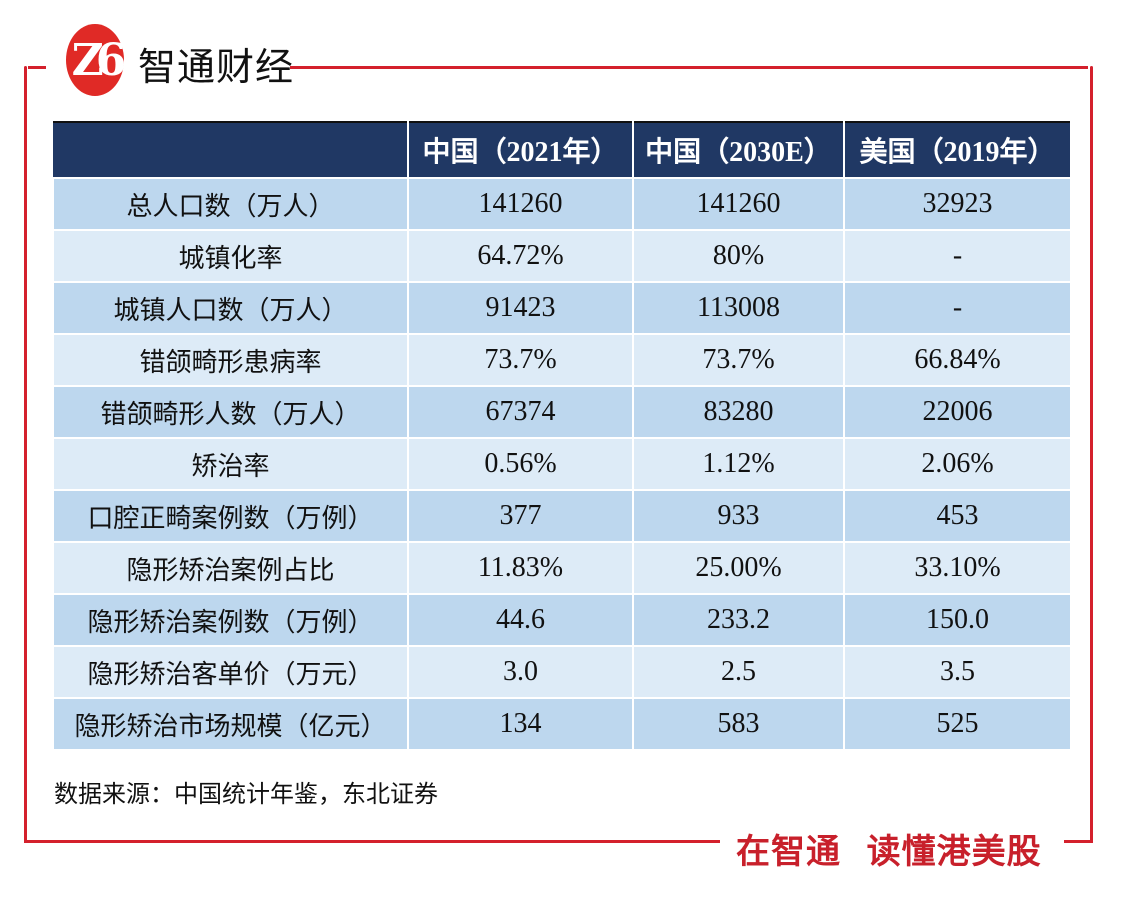 The height and width of the screenshot is (900, 1124). What do you see at coordinates (957, 724) in the screenshot?
I see `table-cell: 525` at bounding box center [957, 724].